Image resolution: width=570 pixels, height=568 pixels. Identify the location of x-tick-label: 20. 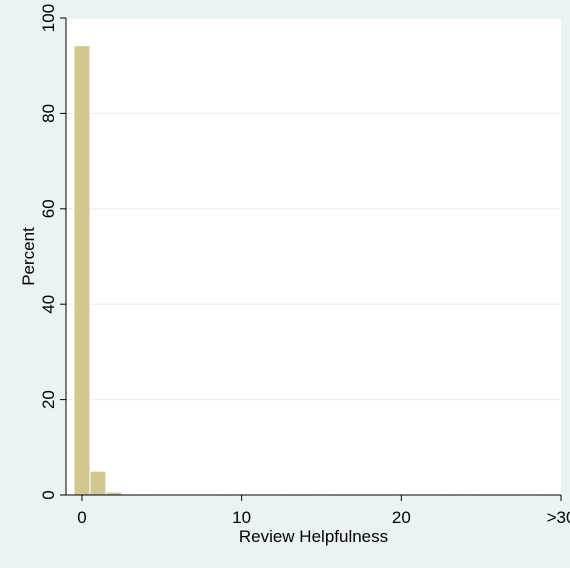
(401, 517).